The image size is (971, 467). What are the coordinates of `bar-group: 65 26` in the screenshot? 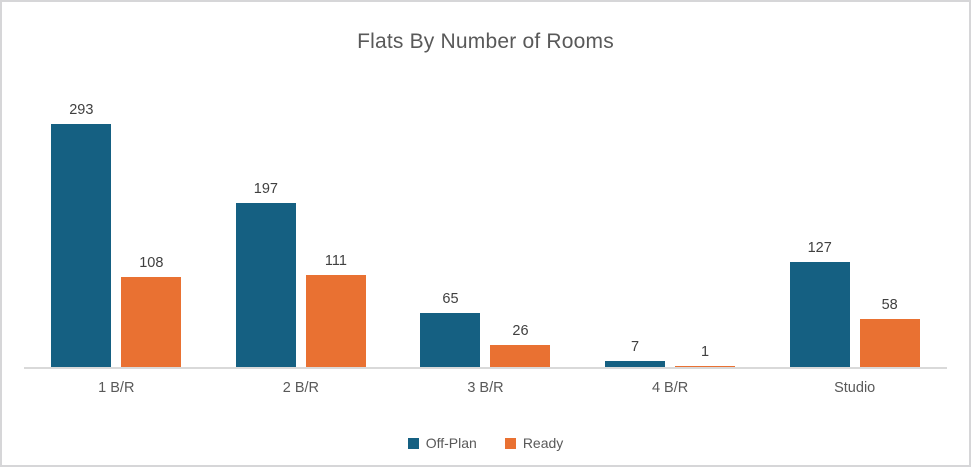 It's located at (485, 217).